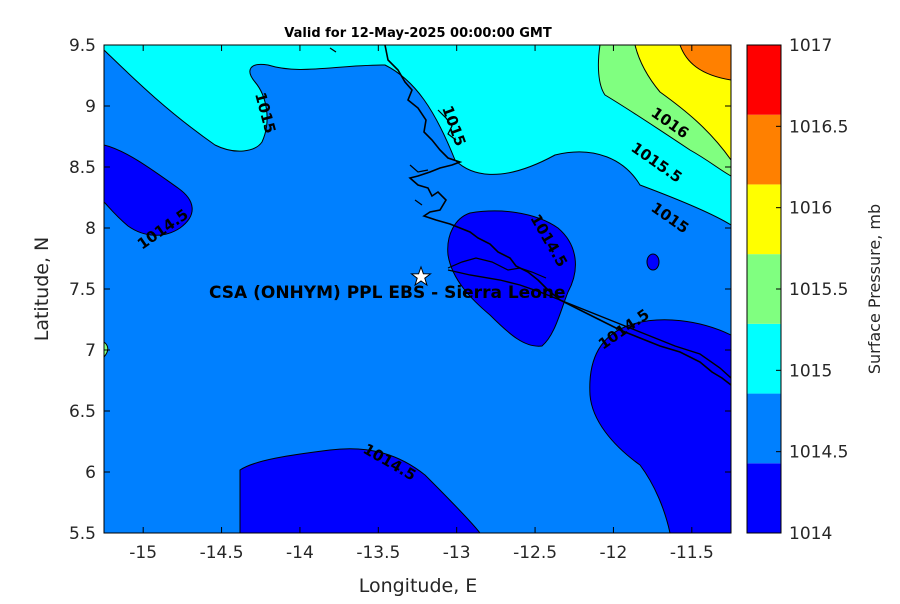 The width and height of the screenshot is (900, 604). I want to click on y-tick-label: 6.5, so click(82, 412).